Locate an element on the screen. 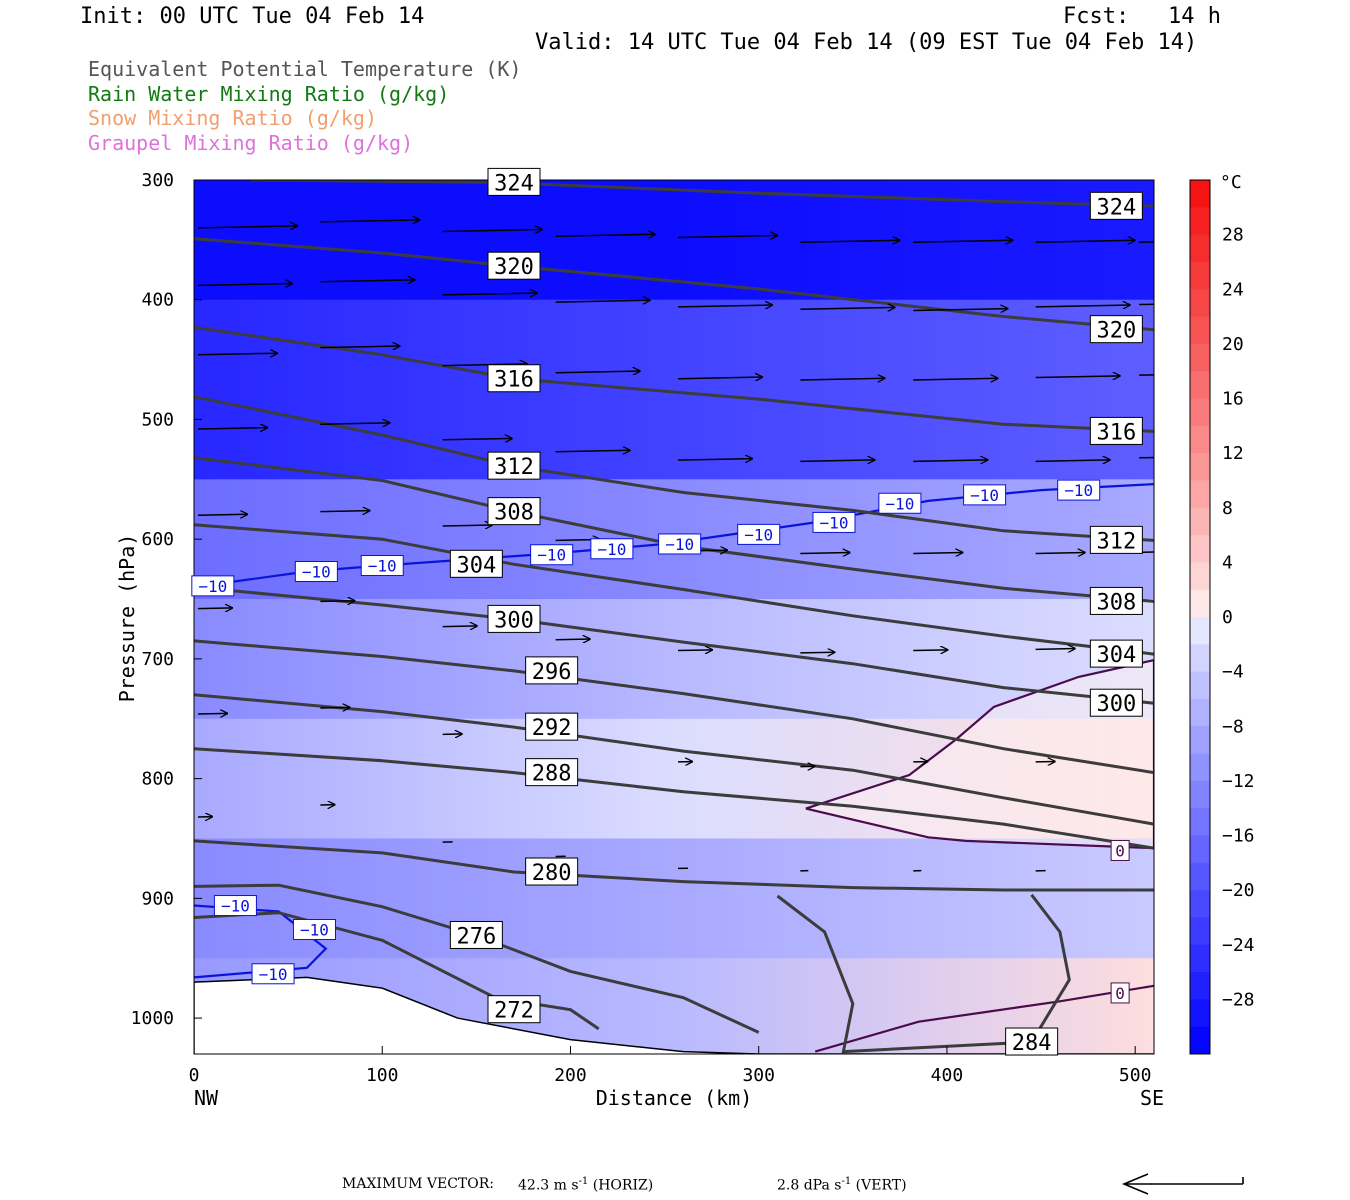 The height and width of the screenshot is (1200, 1350). colorbar-tick-label: −8 is located at coordinates (1233, 726).